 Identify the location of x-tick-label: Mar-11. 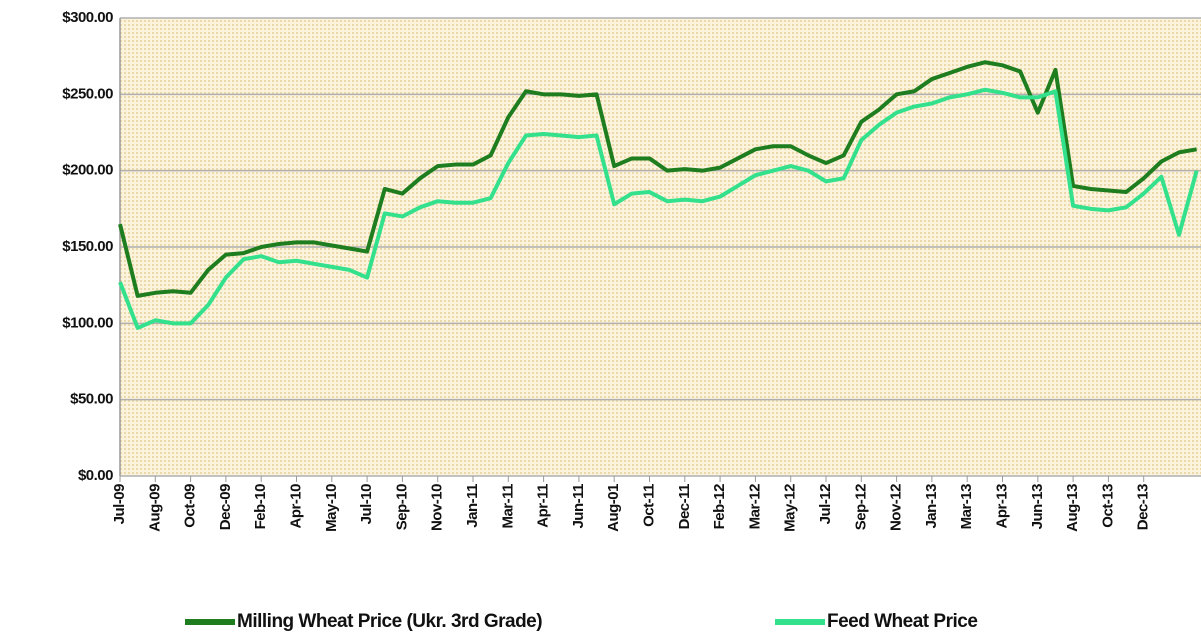
(507, 506).